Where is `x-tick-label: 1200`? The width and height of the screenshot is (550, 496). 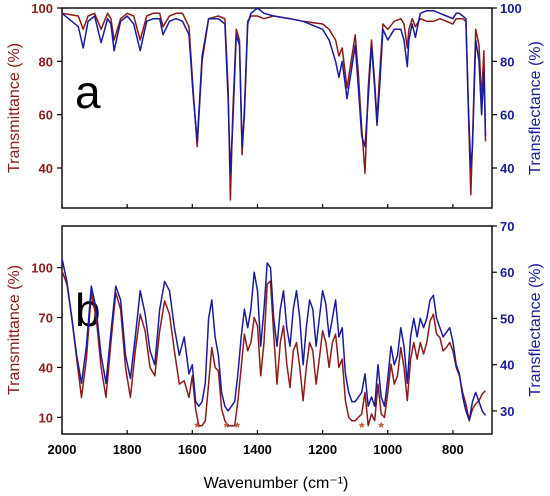
x-tick-label: 1200 is located at coordinates (322, 449).